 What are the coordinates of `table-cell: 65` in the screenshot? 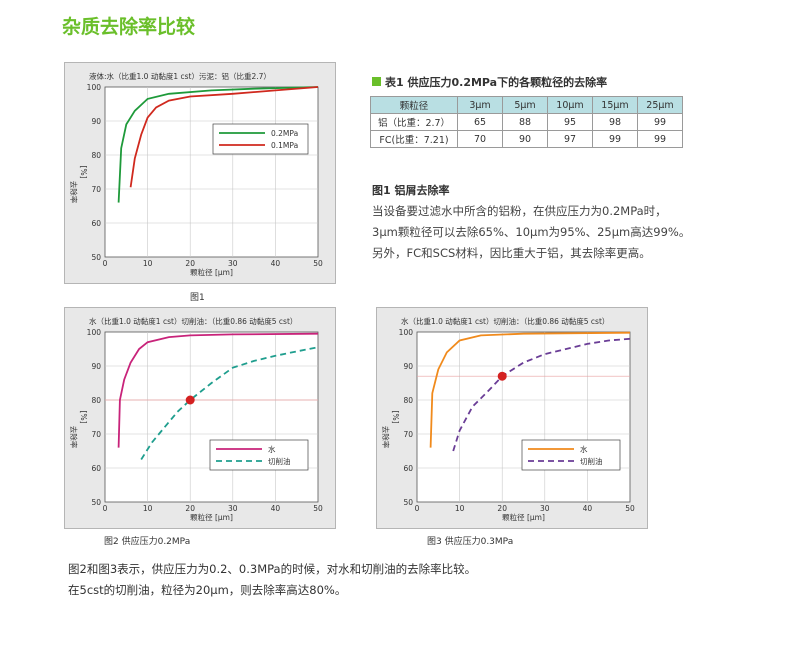 It's located at (480, 122).